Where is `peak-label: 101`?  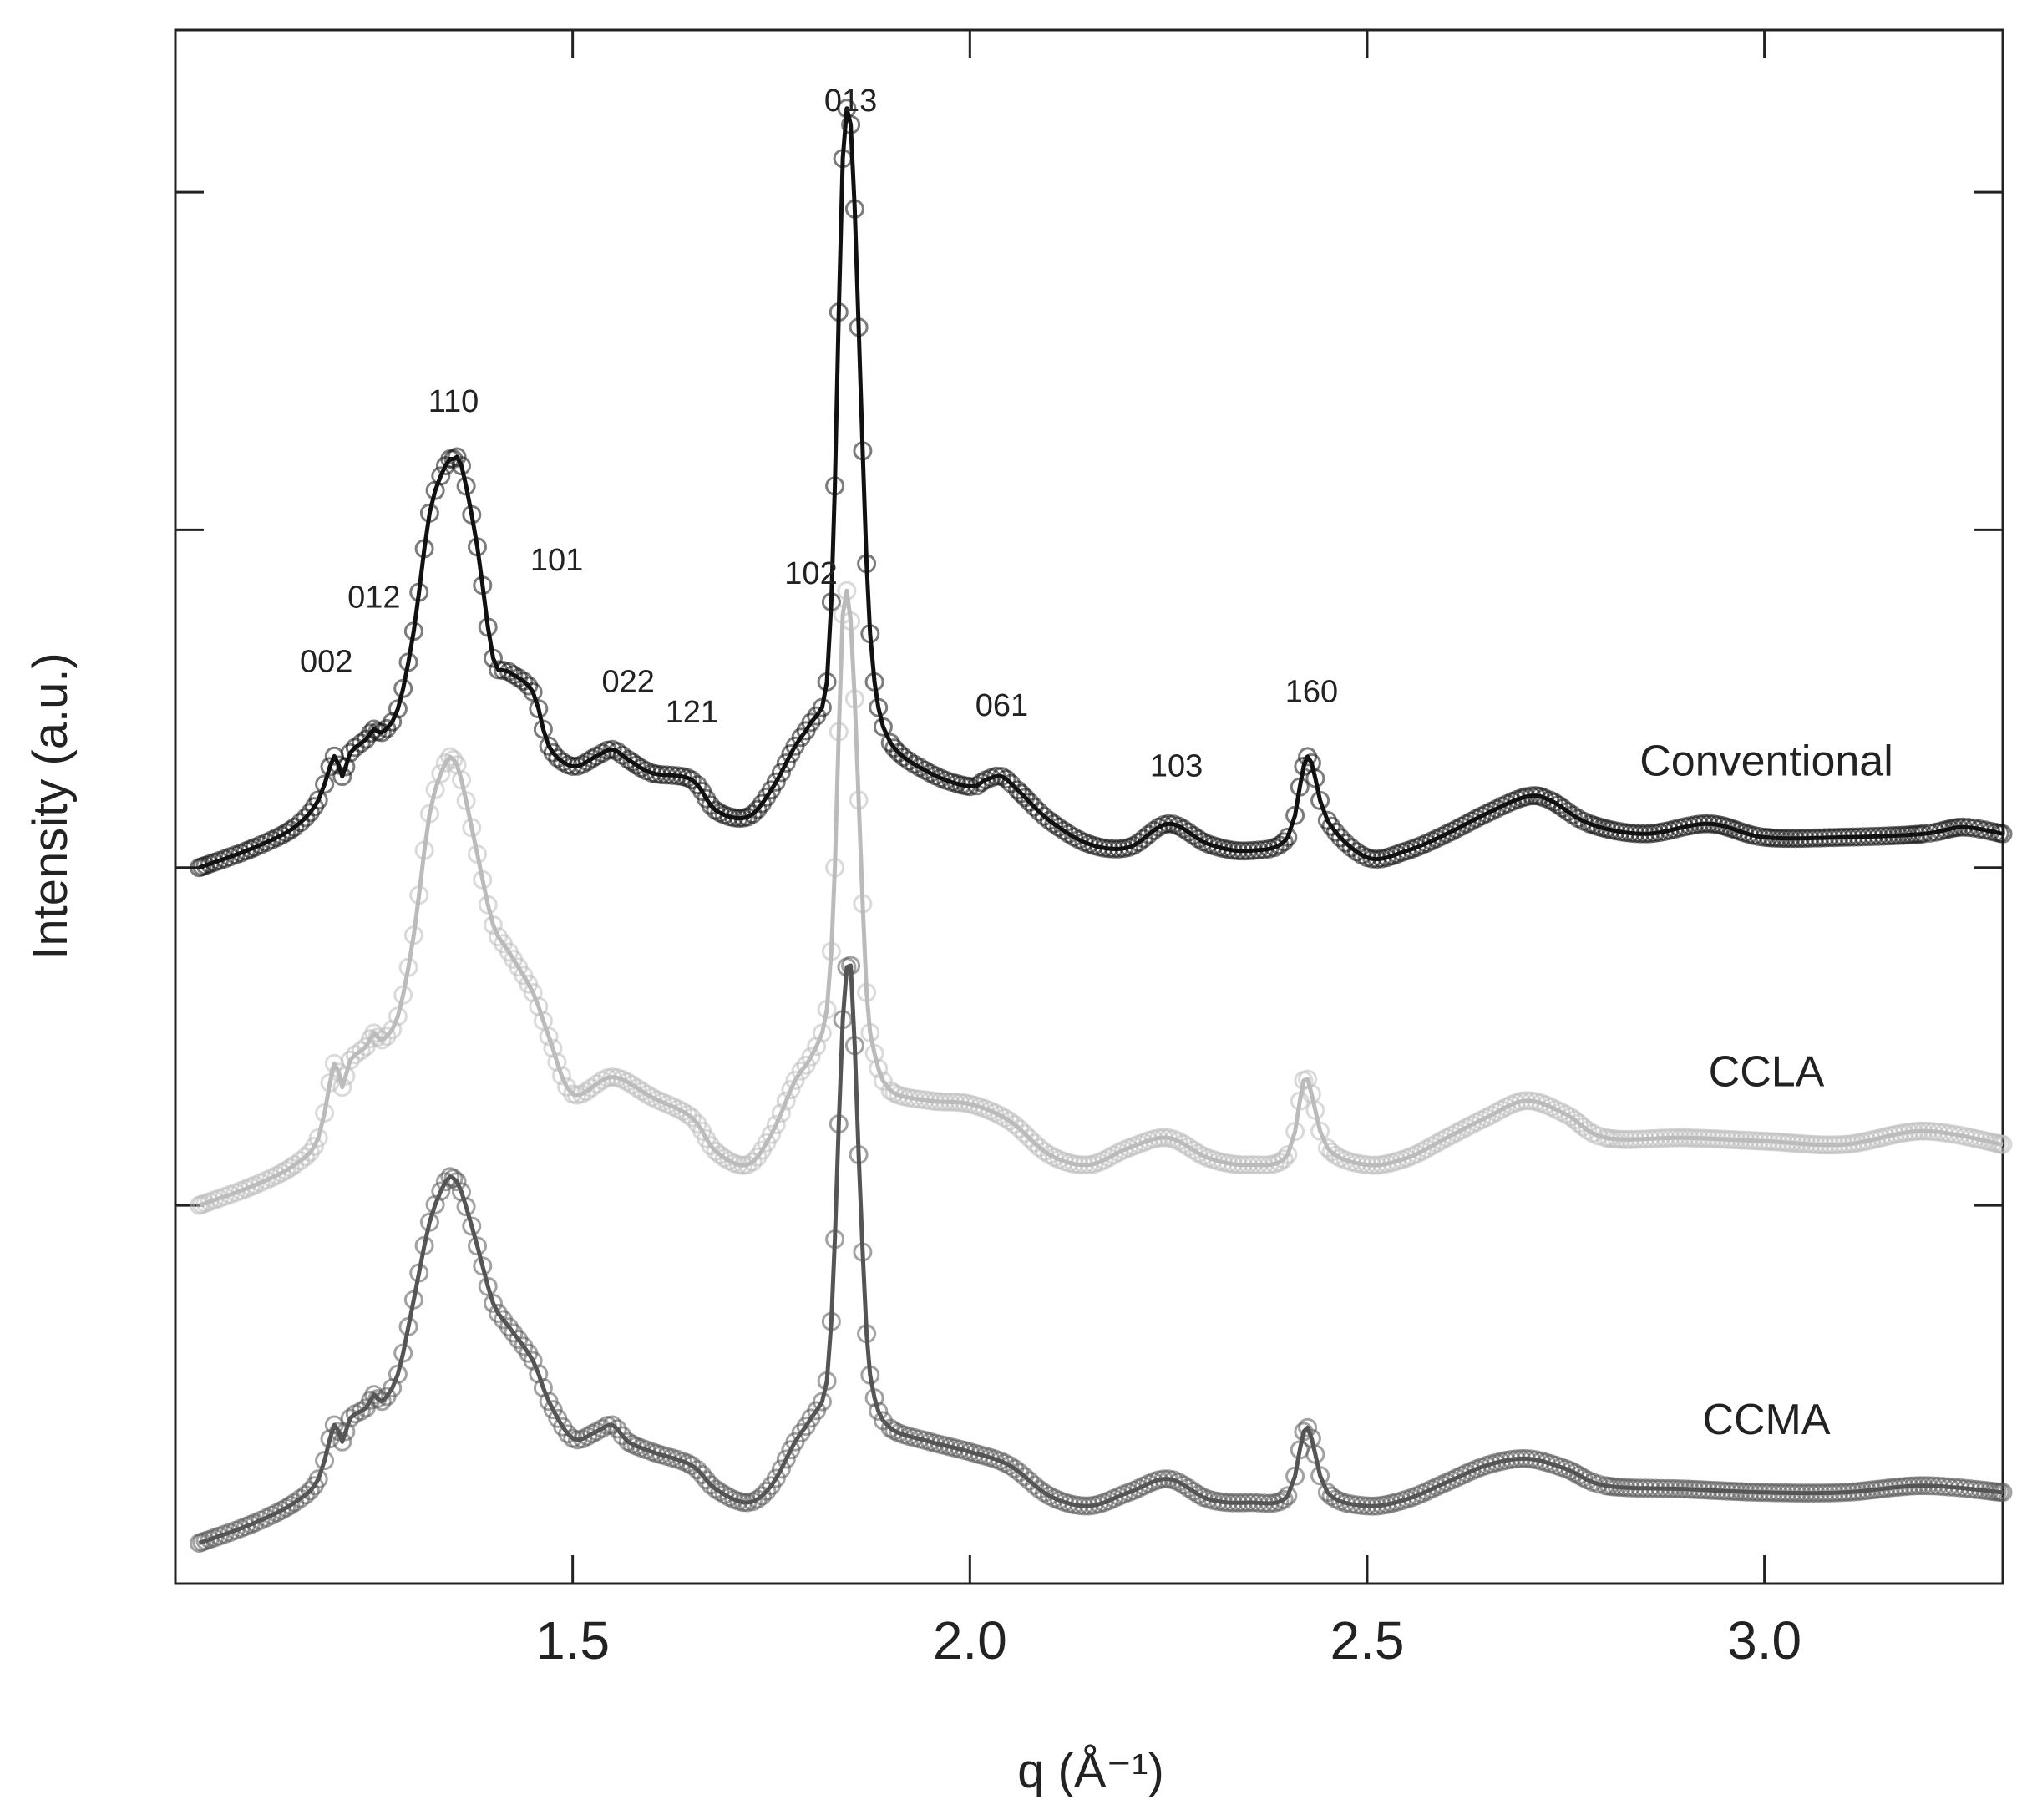 peak-label: 101 is located at coordinates (556, 561).